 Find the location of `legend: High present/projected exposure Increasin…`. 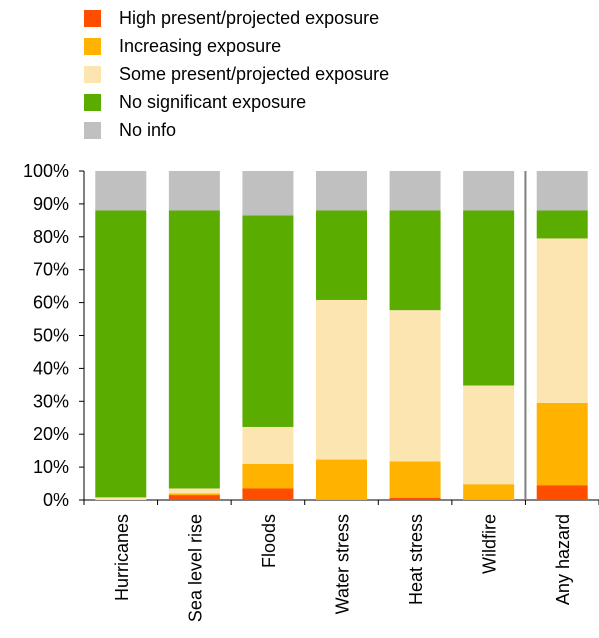

legend: High present/projected exposure Increasin… is located at coordinates (236, 74).